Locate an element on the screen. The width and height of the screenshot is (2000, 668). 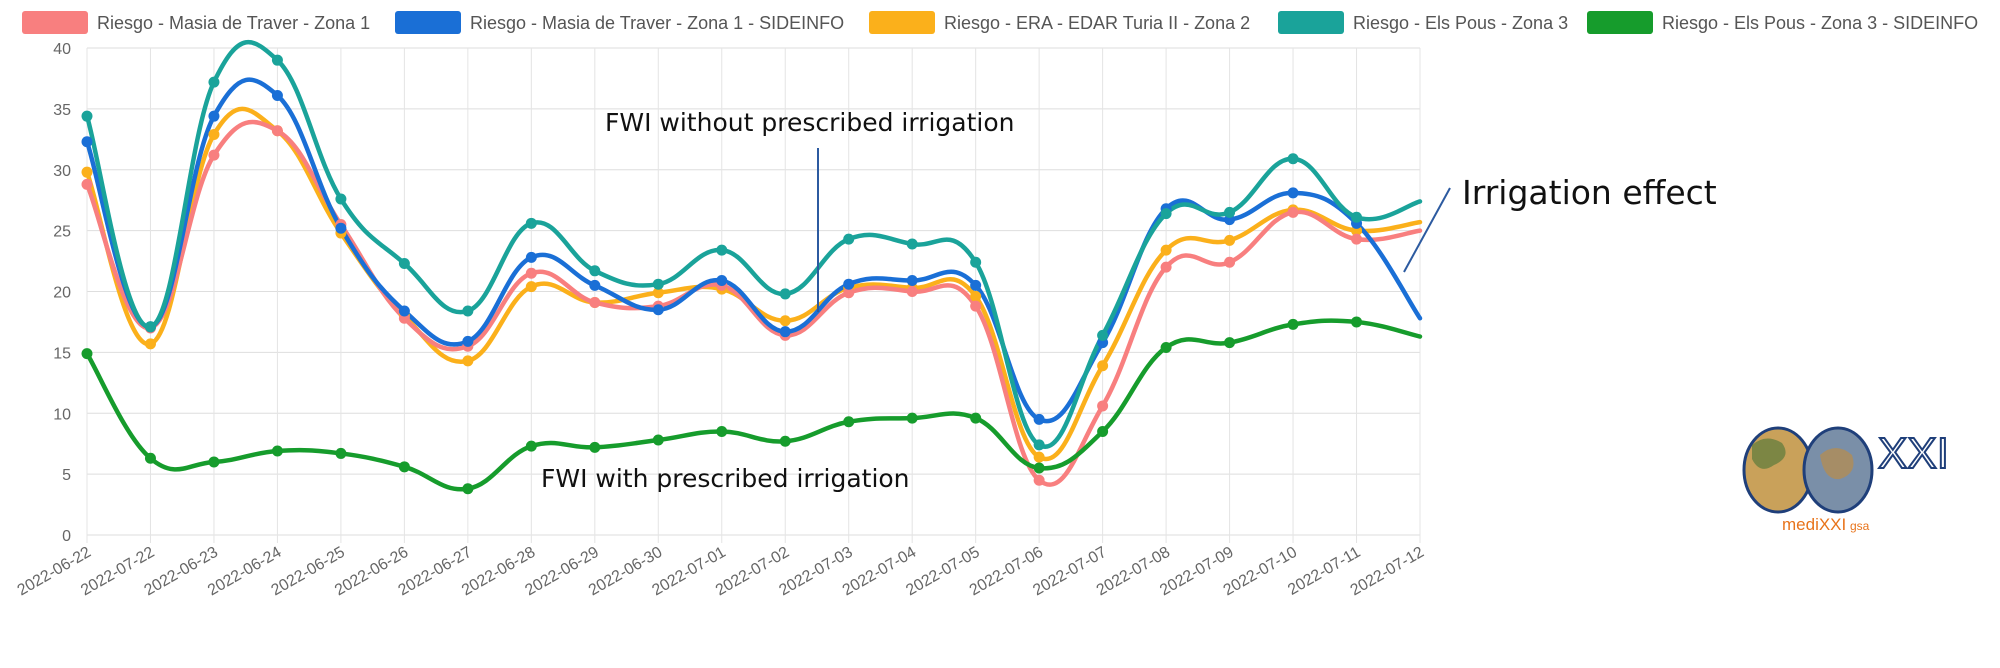
y-tick-label: 35 is located at coordinates (62, 110).